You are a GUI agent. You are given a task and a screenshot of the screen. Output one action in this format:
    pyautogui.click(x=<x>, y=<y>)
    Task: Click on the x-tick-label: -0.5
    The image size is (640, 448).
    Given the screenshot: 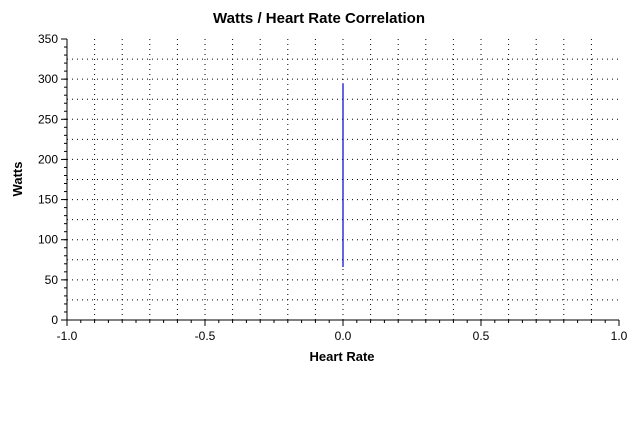 What is the action you would take?
    pyautogui.click(x=205, y=336)
    